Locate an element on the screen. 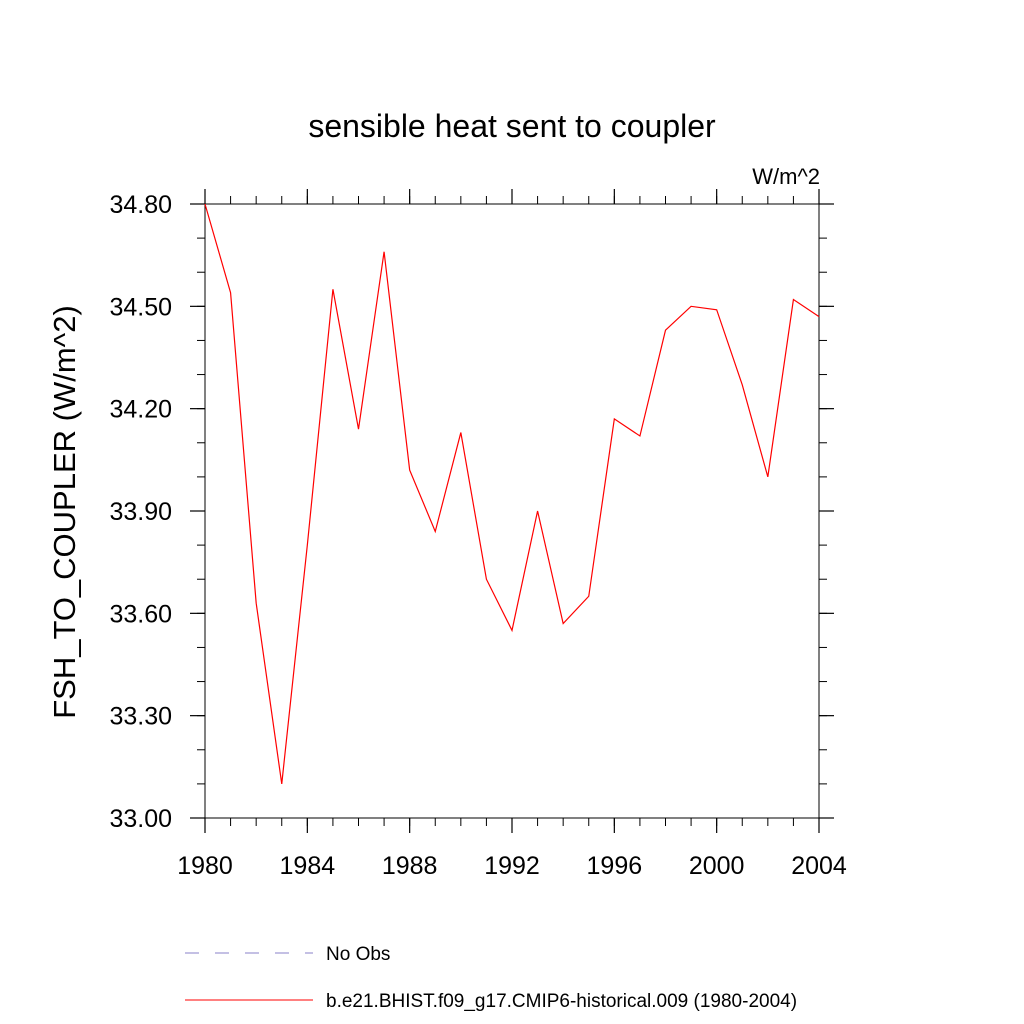  y-tick-label: 33.00 is located at coordinates (140, 819).